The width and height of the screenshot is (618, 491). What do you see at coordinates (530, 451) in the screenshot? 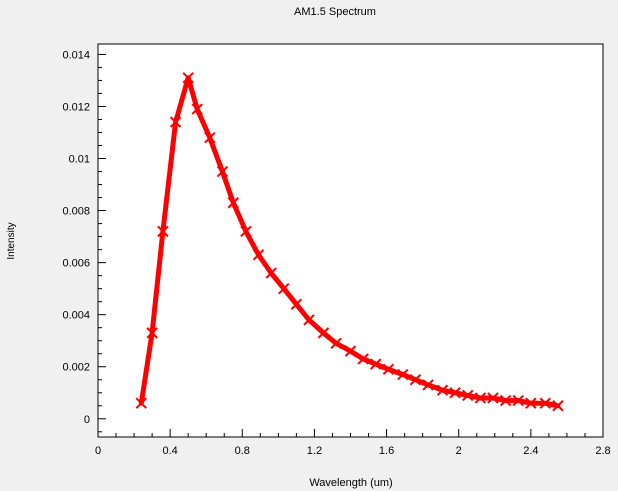
I see `x-tick-label: 2.4` at bounding box center [530, 451].